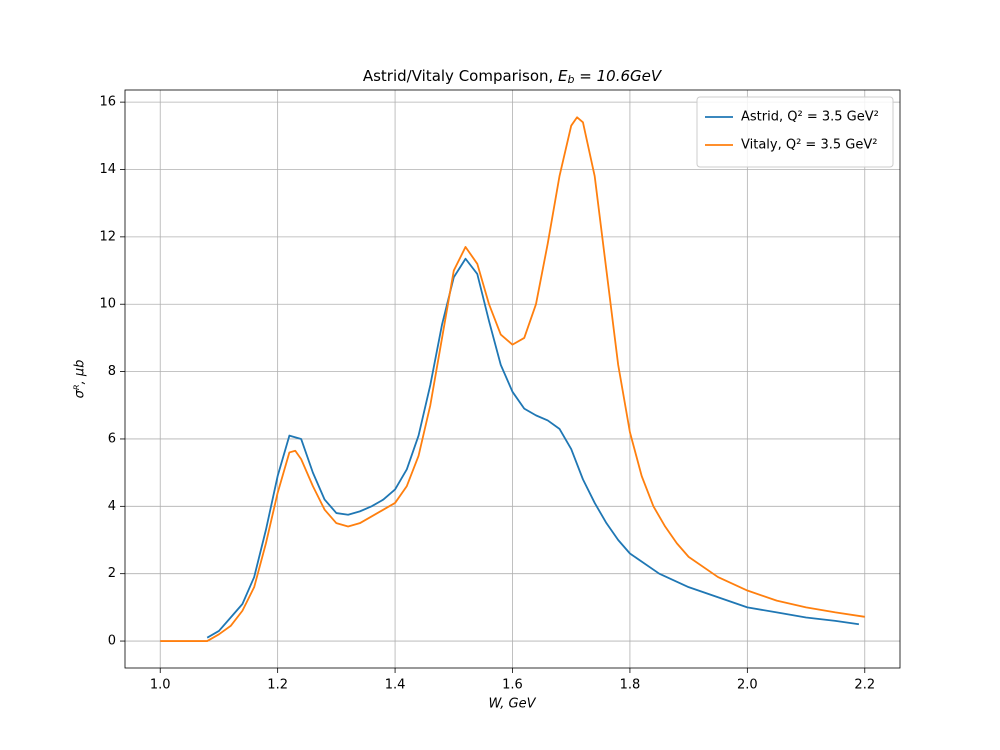 This screenshot has width=1000, height=750. What do you see at coordinates (107, 236) in the screenshot?
I see `y-tick-label: 12` at bounding box center [107, 236].